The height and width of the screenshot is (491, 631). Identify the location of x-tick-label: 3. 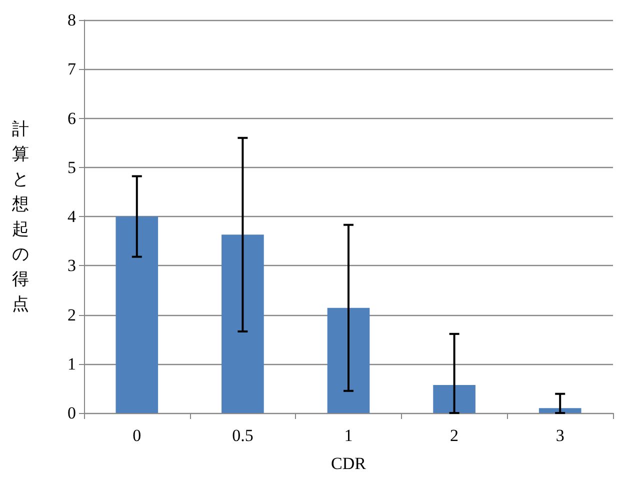
(560, 435).